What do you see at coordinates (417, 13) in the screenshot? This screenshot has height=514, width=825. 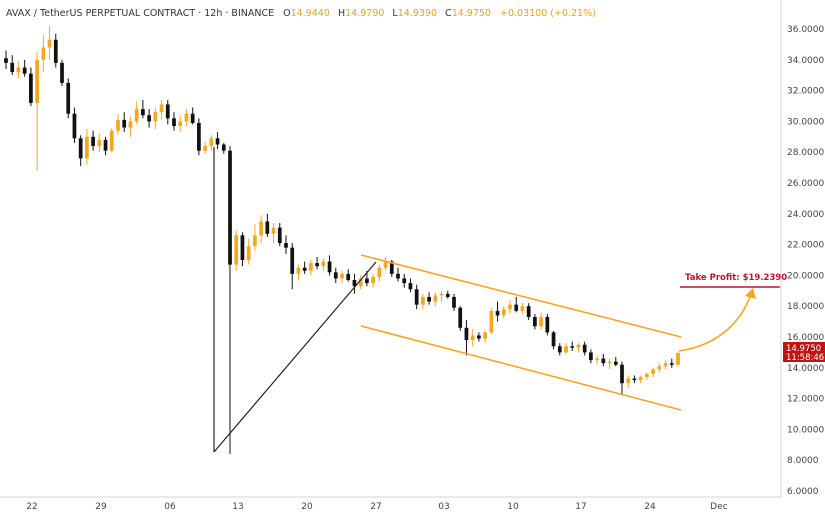 I see `low-value: 14.9390` at bounding box center [417, 13].